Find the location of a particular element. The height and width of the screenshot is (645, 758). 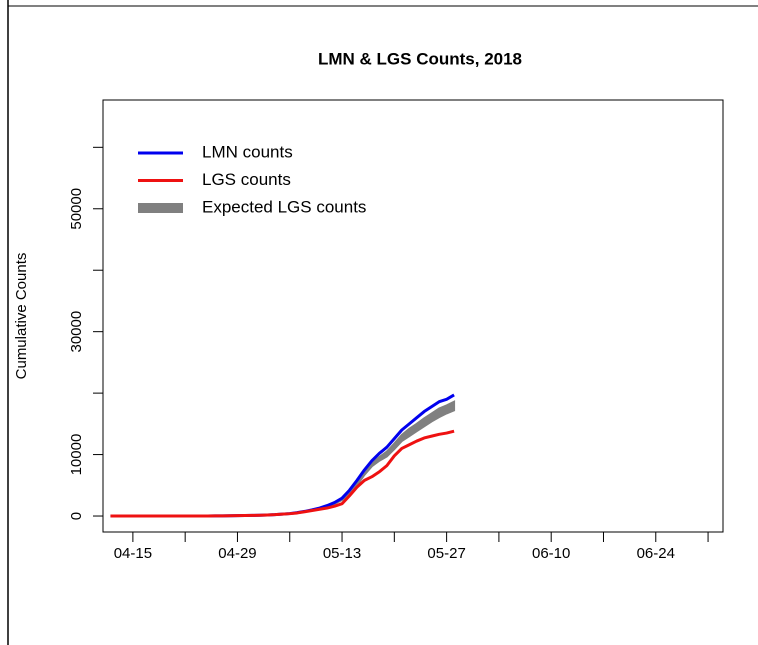

x-tick-label: 06-24 is located at coordinates (656, 553).